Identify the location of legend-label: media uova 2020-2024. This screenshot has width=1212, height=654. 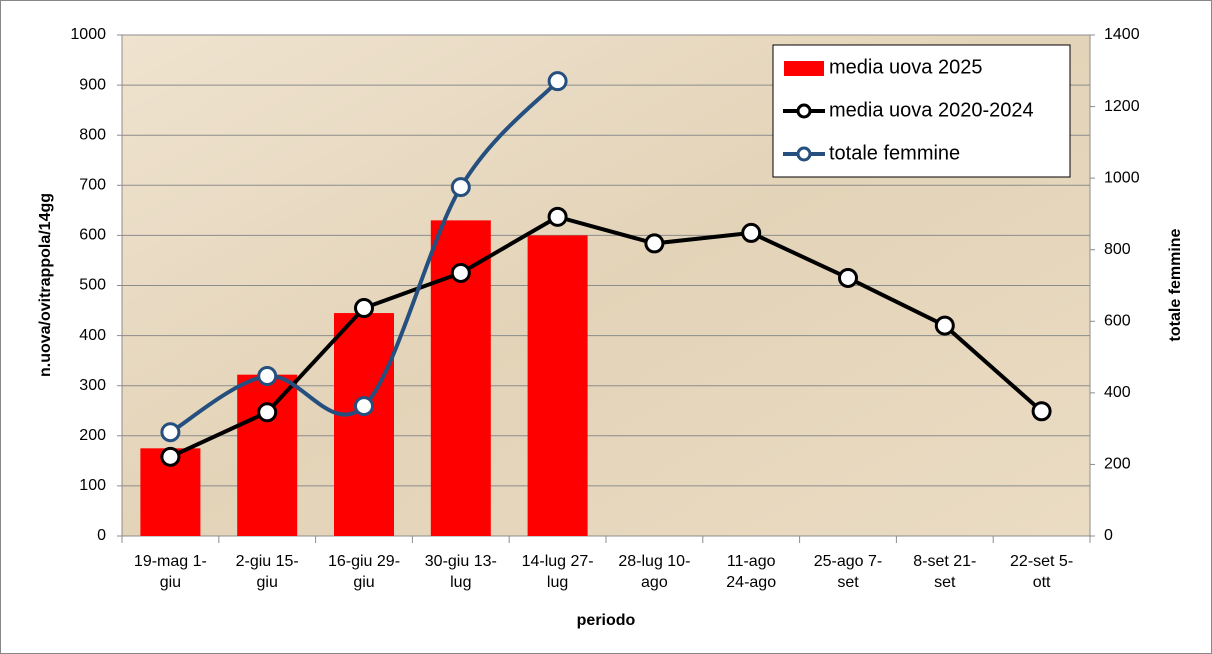
(931, 110).